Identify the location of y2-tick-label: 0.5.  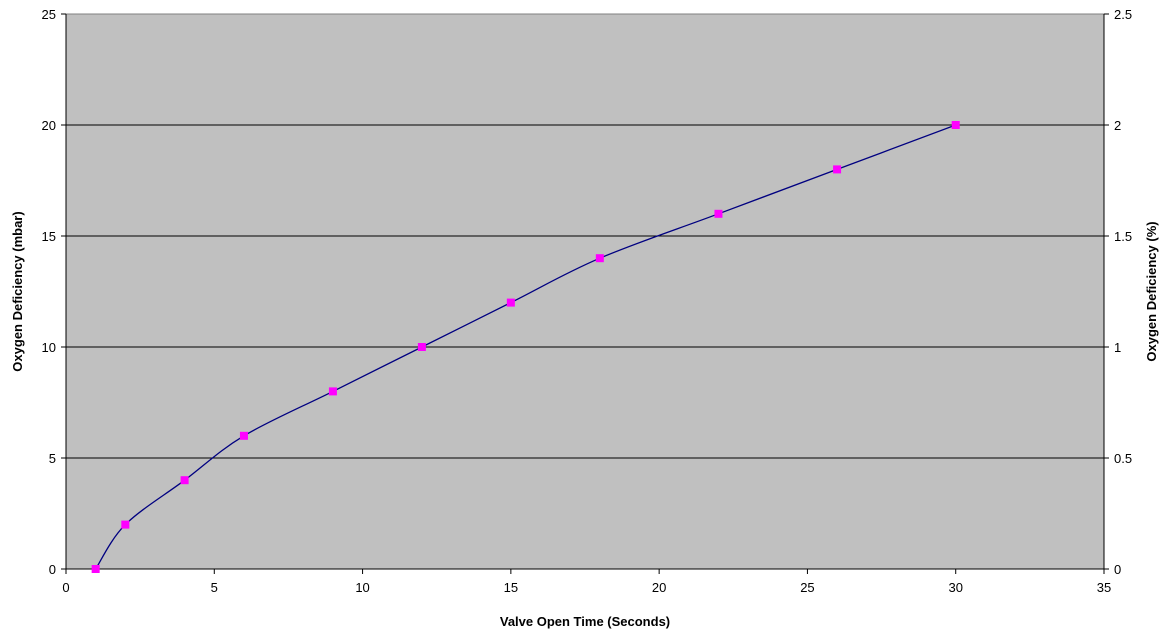
(1123, 458).